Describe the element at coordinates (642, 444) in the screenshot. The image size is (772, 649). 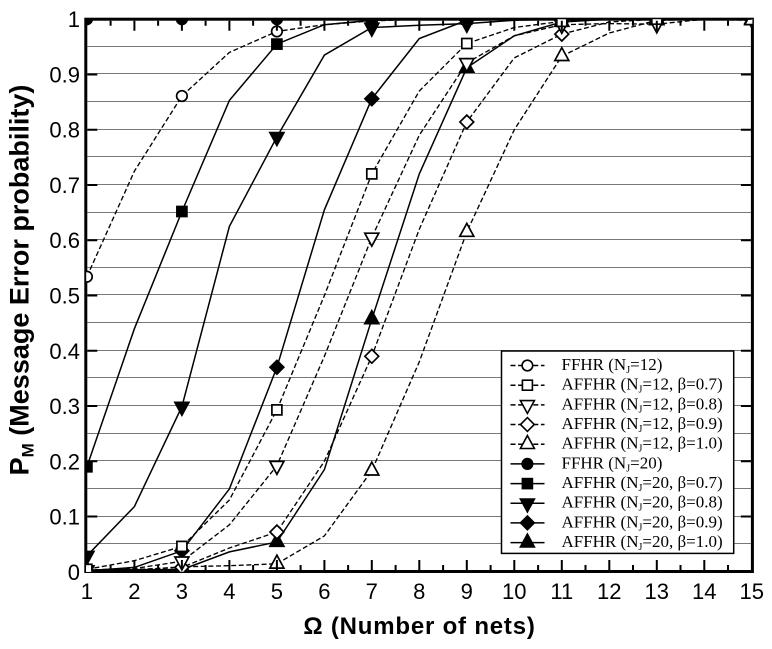
I see `svg-text: AFFHR (NJ=12, β=1.0)` at that location.